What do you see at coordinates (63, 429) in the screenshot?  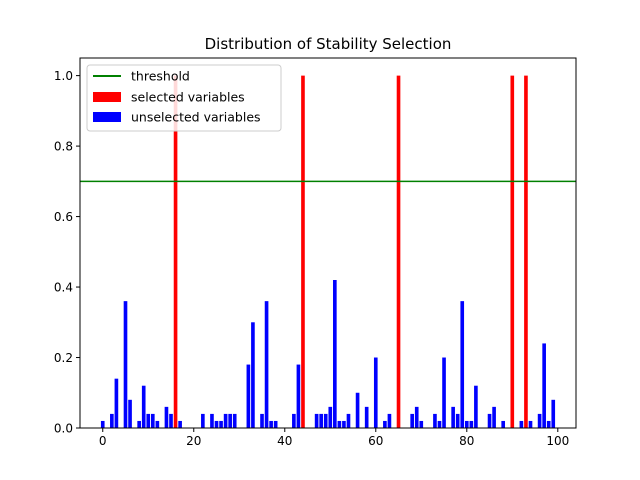 I see `y-tick-label: 0.0` at bounding box center [63, 429].